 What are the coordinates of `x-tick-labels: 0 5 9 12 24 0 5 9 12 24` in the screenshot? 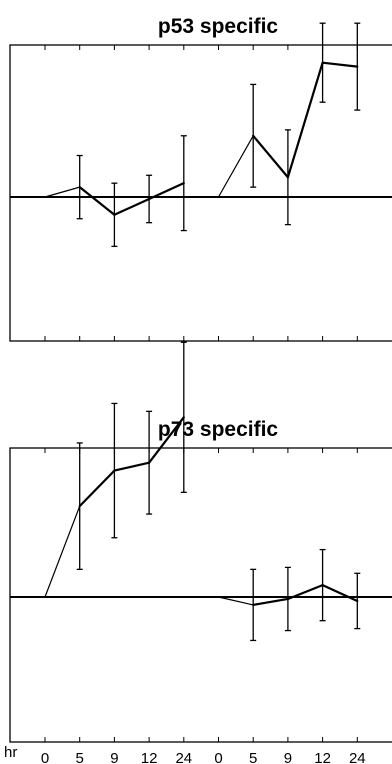 It's located at (203, 757).